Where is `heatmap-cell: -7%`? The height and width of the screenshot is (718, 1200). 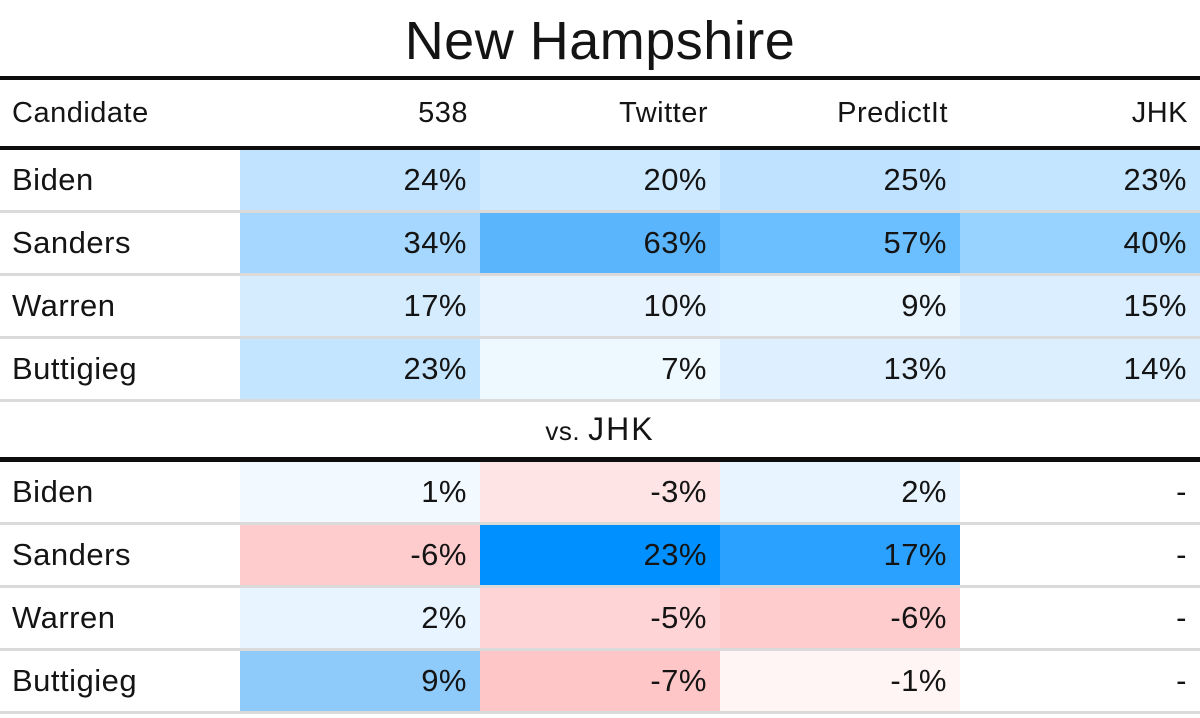 heatmap-cell: -7% is located at coordinates (600, 681).